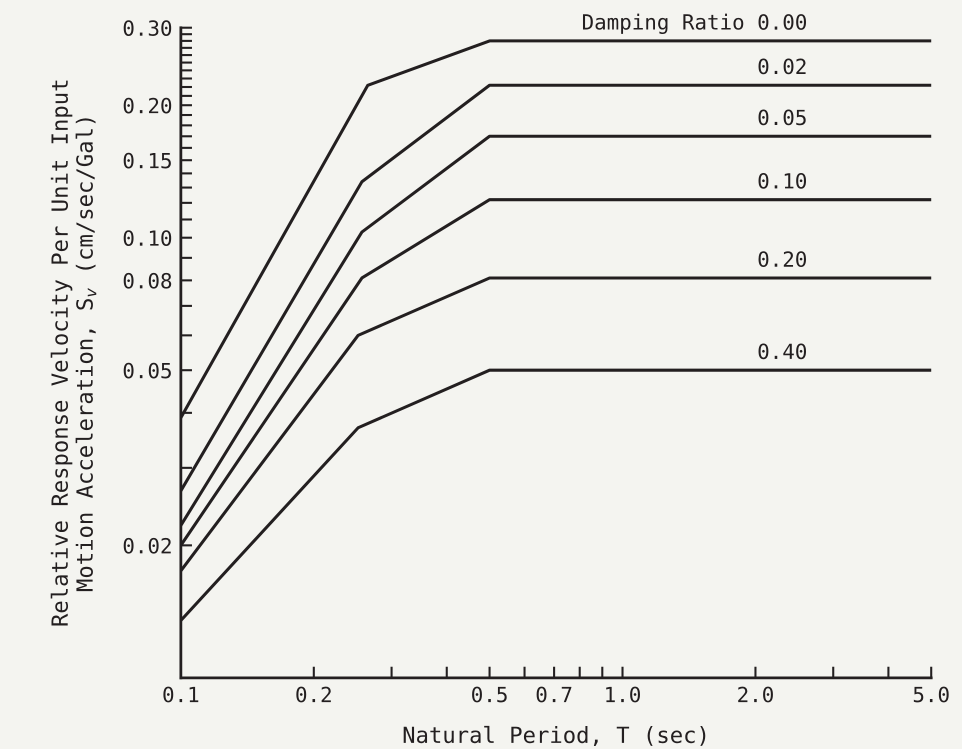 Image resolution: width=962 pixels, height=749 pixels. Describe the element at coordinates (554, 694) in the screenshot. I see `x-tick-label: 0.7` at that location.